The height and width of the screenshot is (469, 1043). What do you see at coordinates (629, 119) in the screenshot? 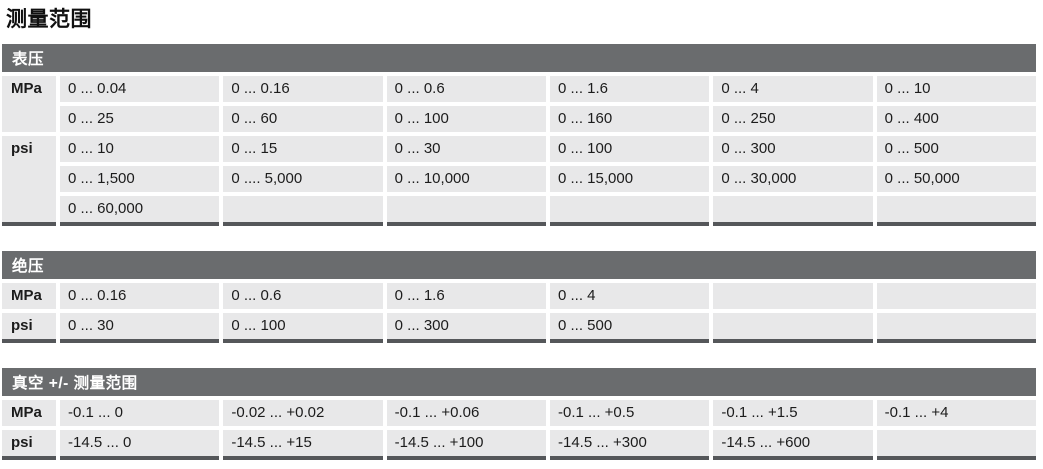
I see `range-cell: 0 ... 160` at bounding box center [629, 119].